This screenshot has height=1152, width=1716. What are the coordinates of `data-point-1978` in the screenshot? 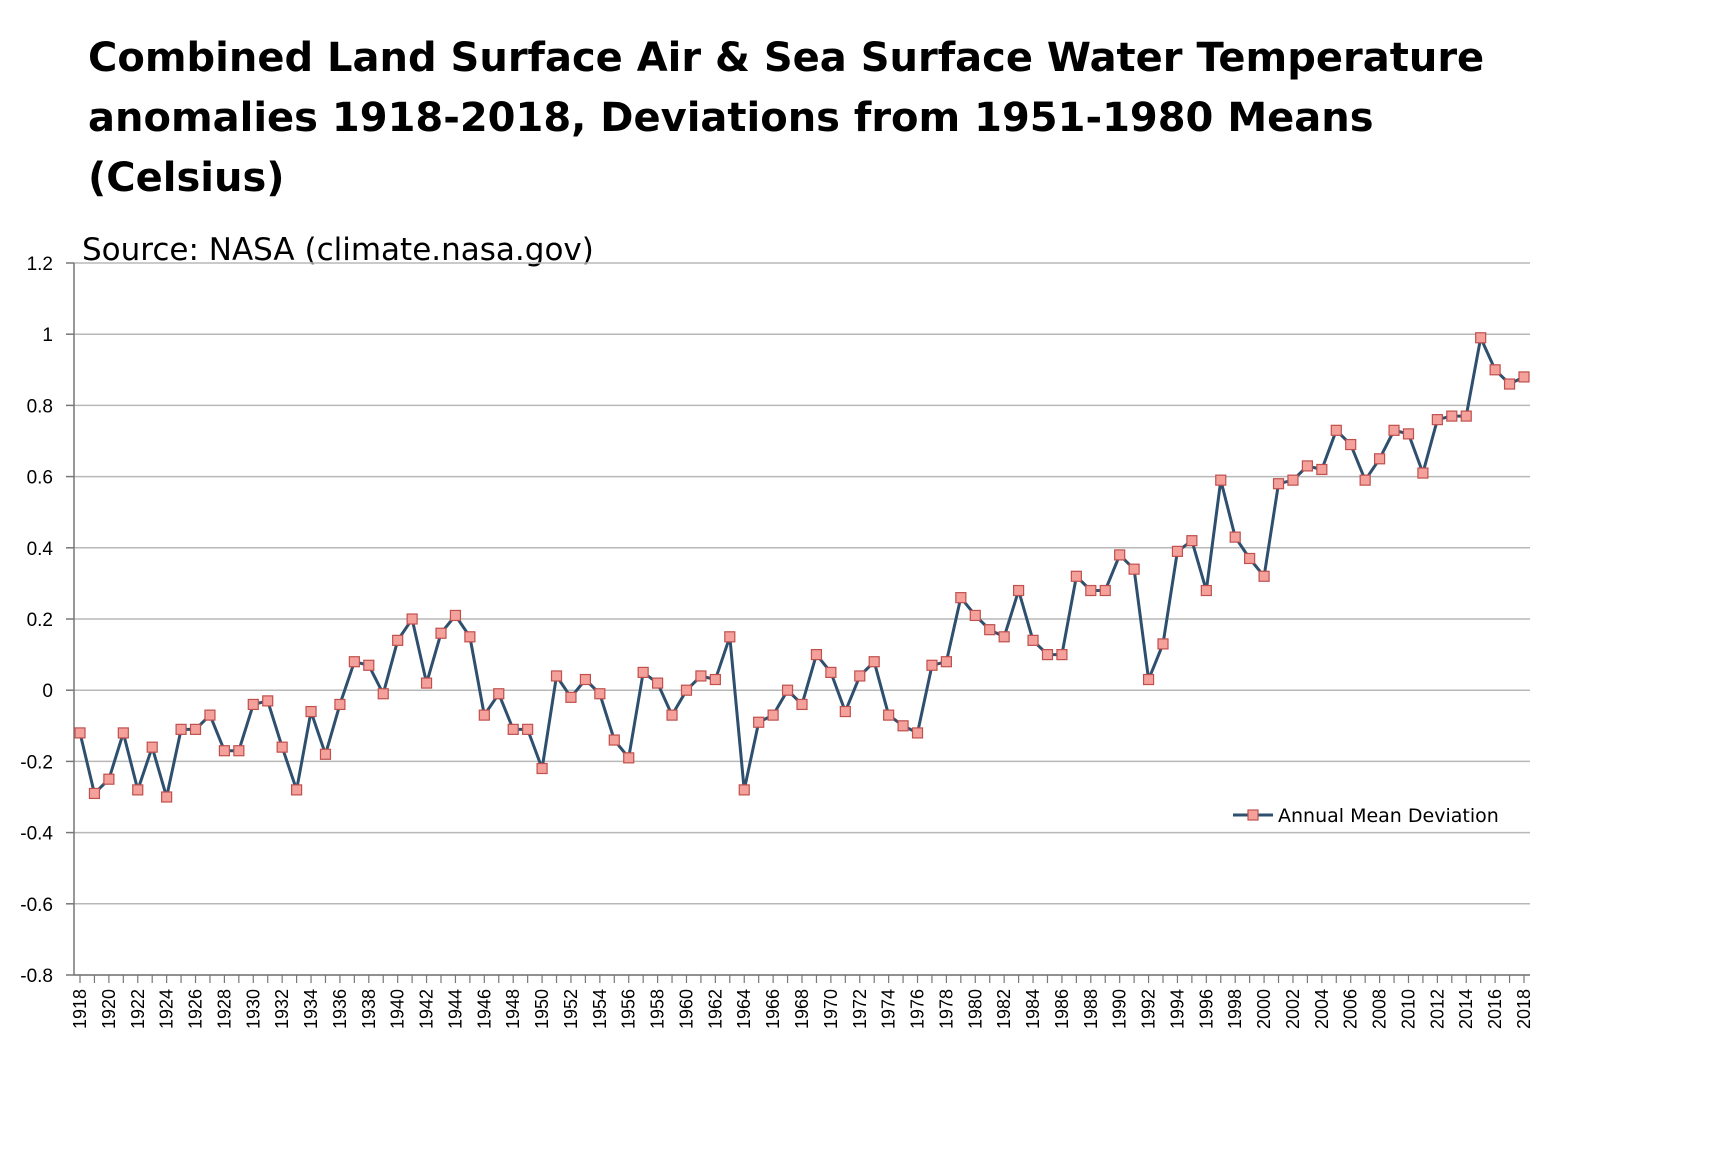 It's located at (946, 662).